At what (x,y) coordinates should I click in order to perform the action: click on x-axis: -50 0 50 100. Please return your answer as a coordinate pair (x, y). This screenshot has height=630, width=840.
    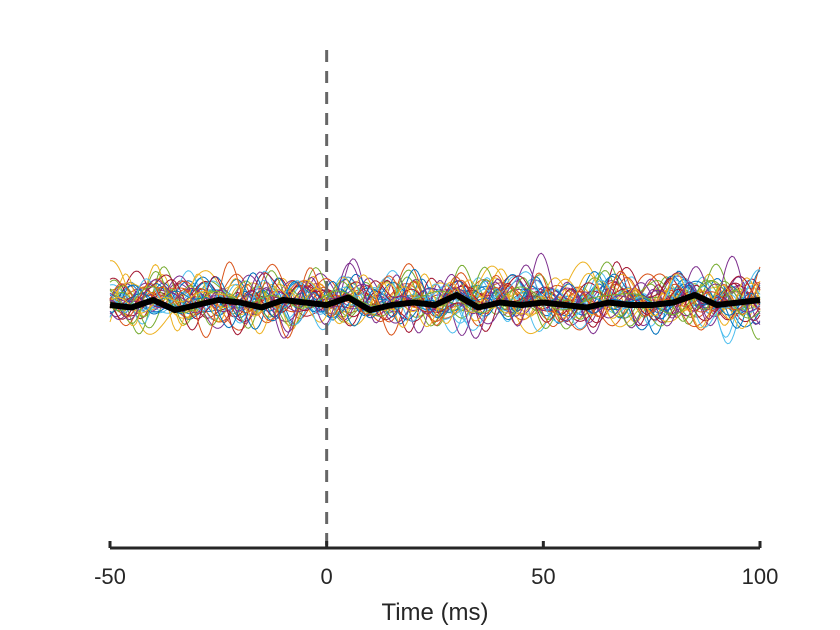
    Looking at the image, I should click on (436, 565).